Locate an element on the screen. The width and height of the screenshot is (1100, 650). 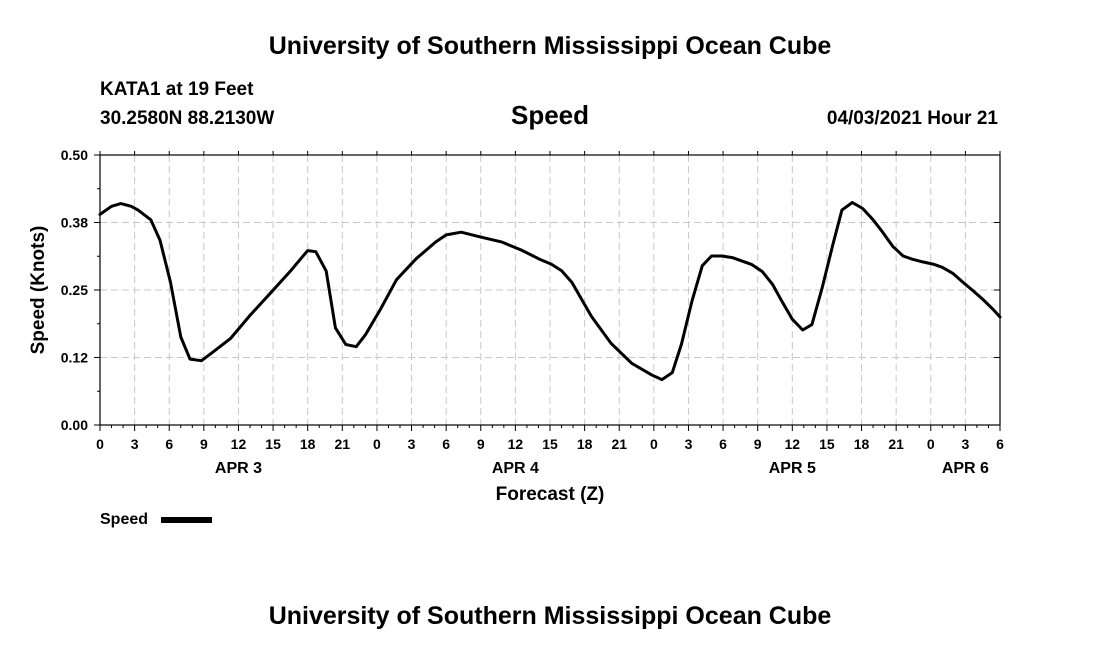
x-axis-label: Forecast (Z) is located at coordinates (550, 494).